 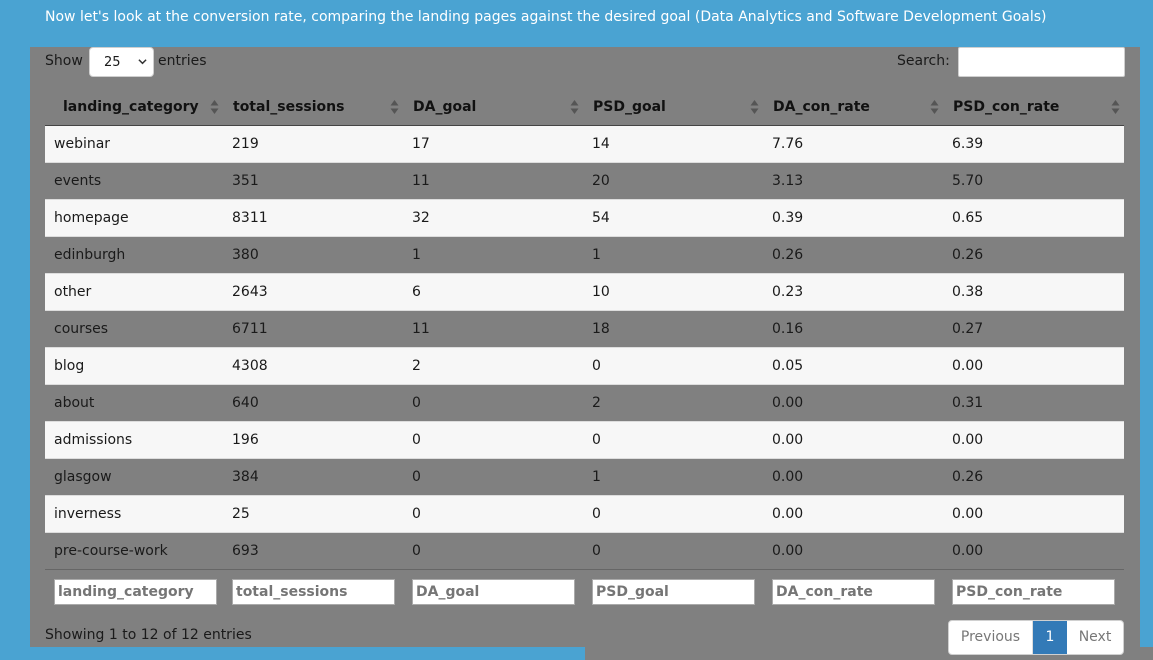 I want to click on entries-select: 25, so click(x=121, y=62).